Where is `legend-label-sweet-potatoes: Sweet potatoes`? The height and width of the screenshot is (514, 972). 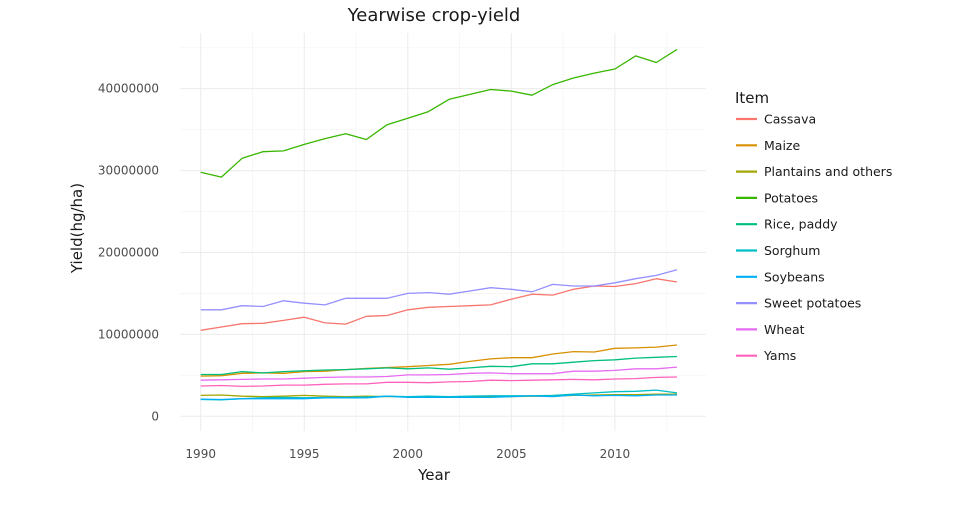 legend-label-sweet-potatoes: Sweet potatoes is located at coordinates (812, 303).